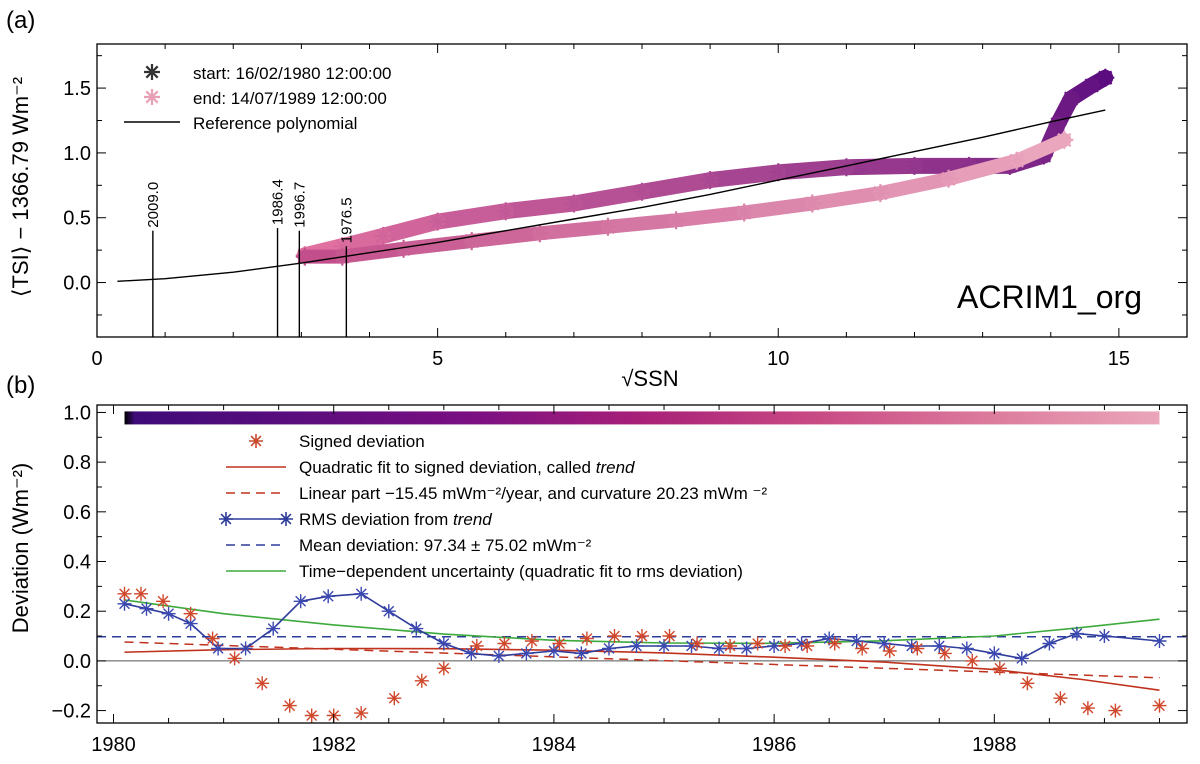  I want to click on panel-b-y-tick-label: 0.8, so click(77, 463).